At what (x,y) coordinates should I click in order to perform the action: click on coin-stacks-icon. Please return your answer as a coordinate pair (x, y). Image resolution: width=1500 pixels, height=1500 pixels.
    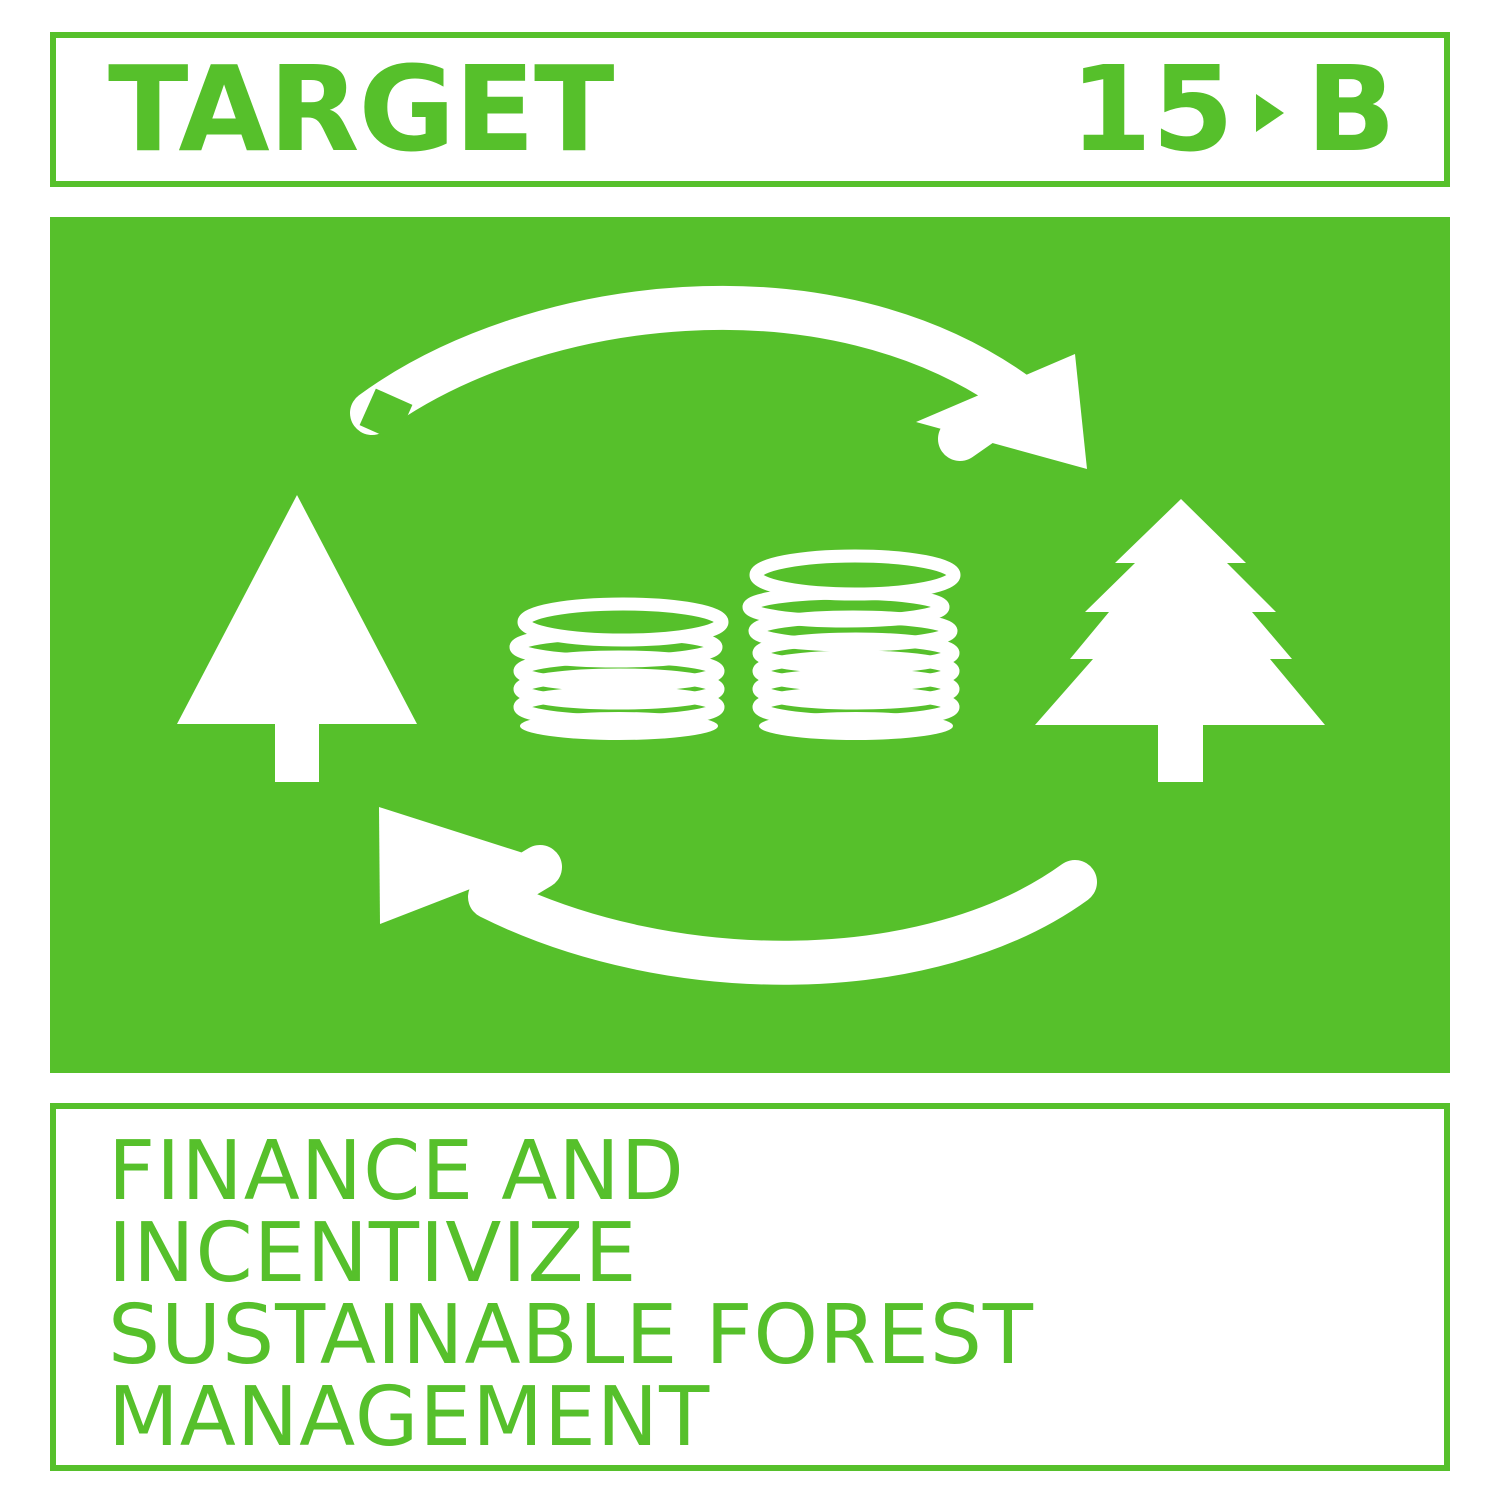
    Looking at the image, I should click on (735, 644).